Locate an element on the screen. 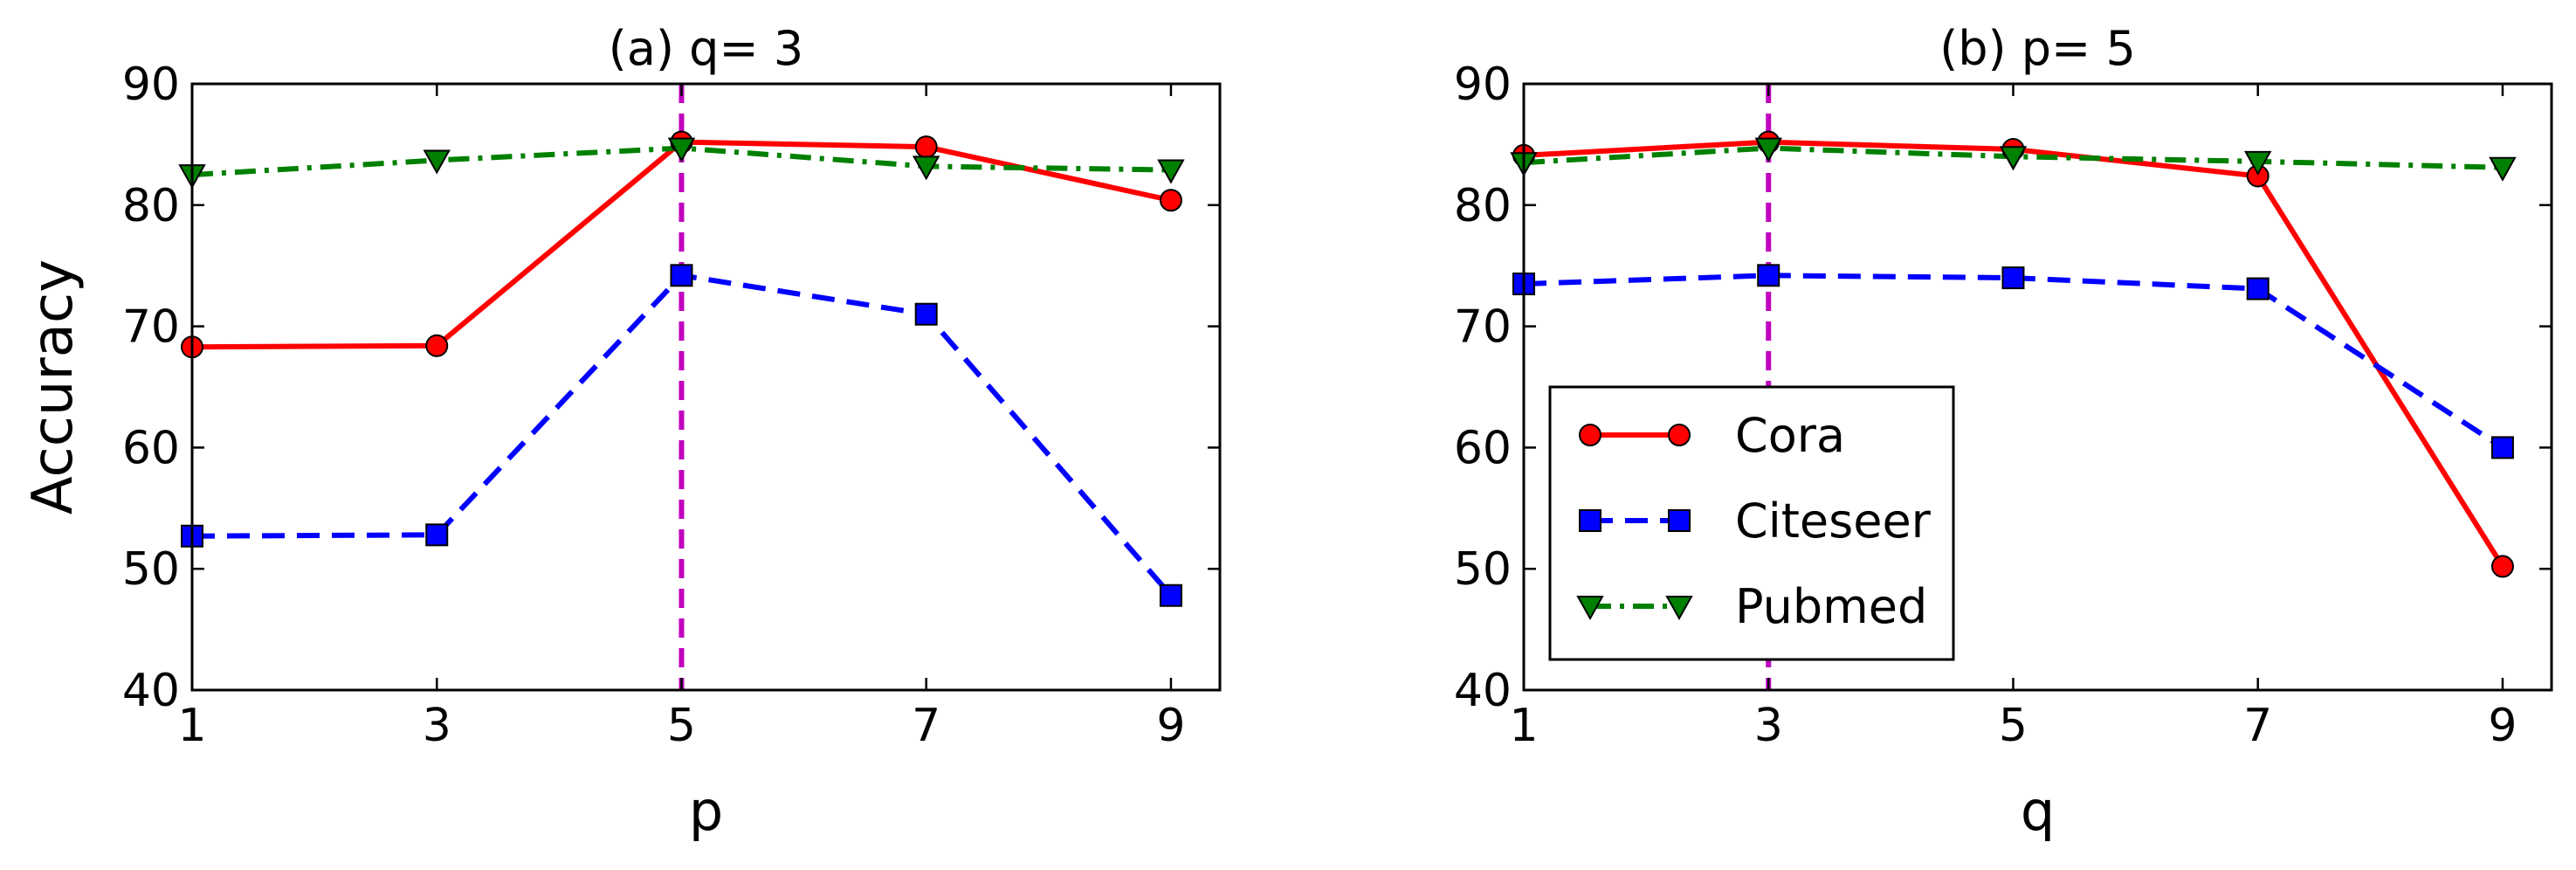 This screenshot has width=2576, height=870. legend-label-pubmed: Pubmed is located at coordinates (1831, 606).